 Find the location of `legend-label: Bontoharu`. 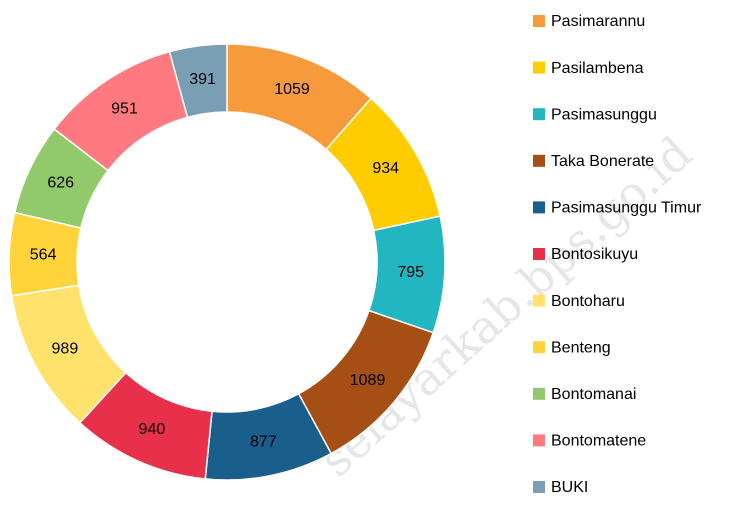

legend-label: Bontoharu is located at coordinates (588, 301).